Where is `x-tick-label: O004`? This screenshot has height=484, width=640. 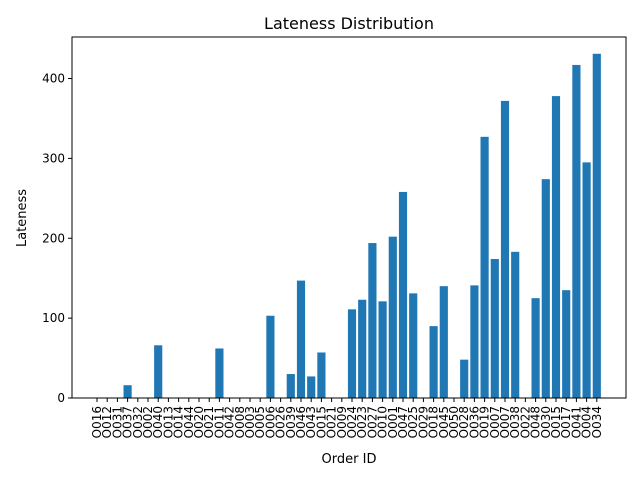
x-tick-label: O004 is located at coordinates (587, 422).